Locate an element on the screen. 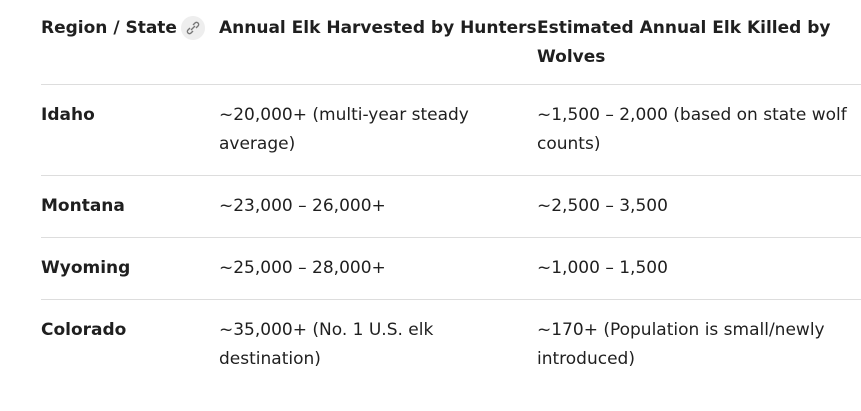  header-cell: Estimated Annual Elk Killed by Wolves is located at coordinates (699, 49).